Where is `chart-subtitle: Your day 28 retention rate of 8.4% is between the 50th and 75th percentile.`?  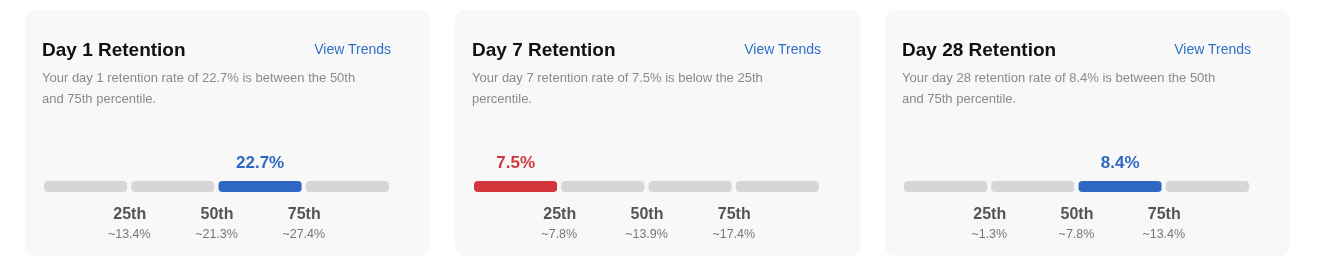 chart-subtitle: Your day 28 retention rate of 8.4% is between the 50th and 75th percentile. is located at coordinates (1059, 88).